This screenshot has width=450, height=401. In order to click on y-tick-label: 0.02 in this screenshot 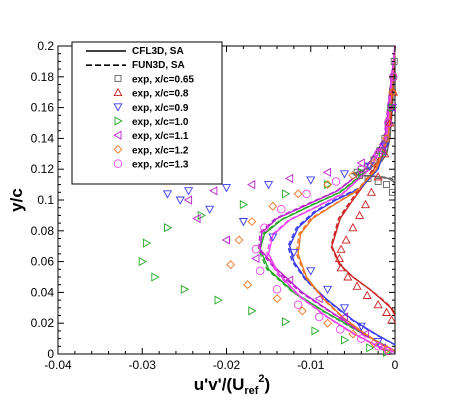, I will do `click(43, 323)`.